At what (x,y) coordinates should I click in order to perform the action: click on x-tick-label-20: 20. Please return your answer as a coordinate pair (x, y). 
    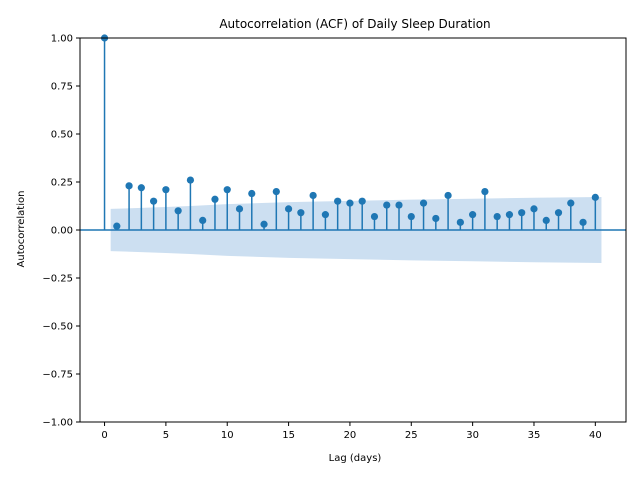
    Looking at the image, I should click on (350, 435).